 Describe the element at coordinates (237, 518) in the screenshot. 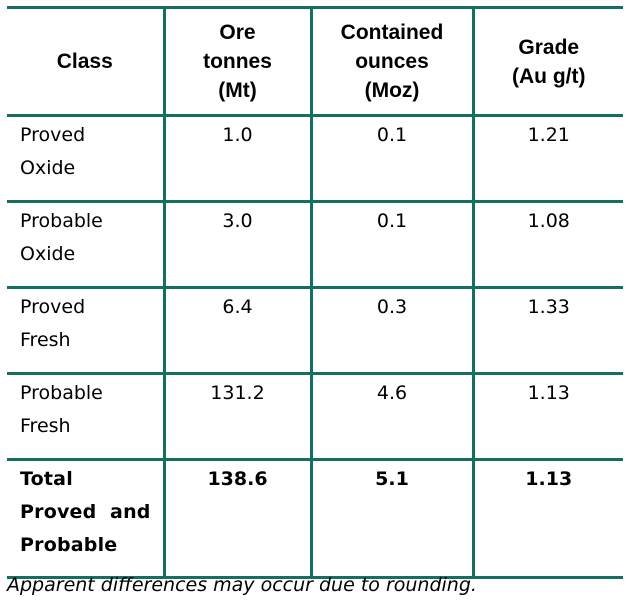

I see `total-ore-tonnes-cell: 138.6` at that location.